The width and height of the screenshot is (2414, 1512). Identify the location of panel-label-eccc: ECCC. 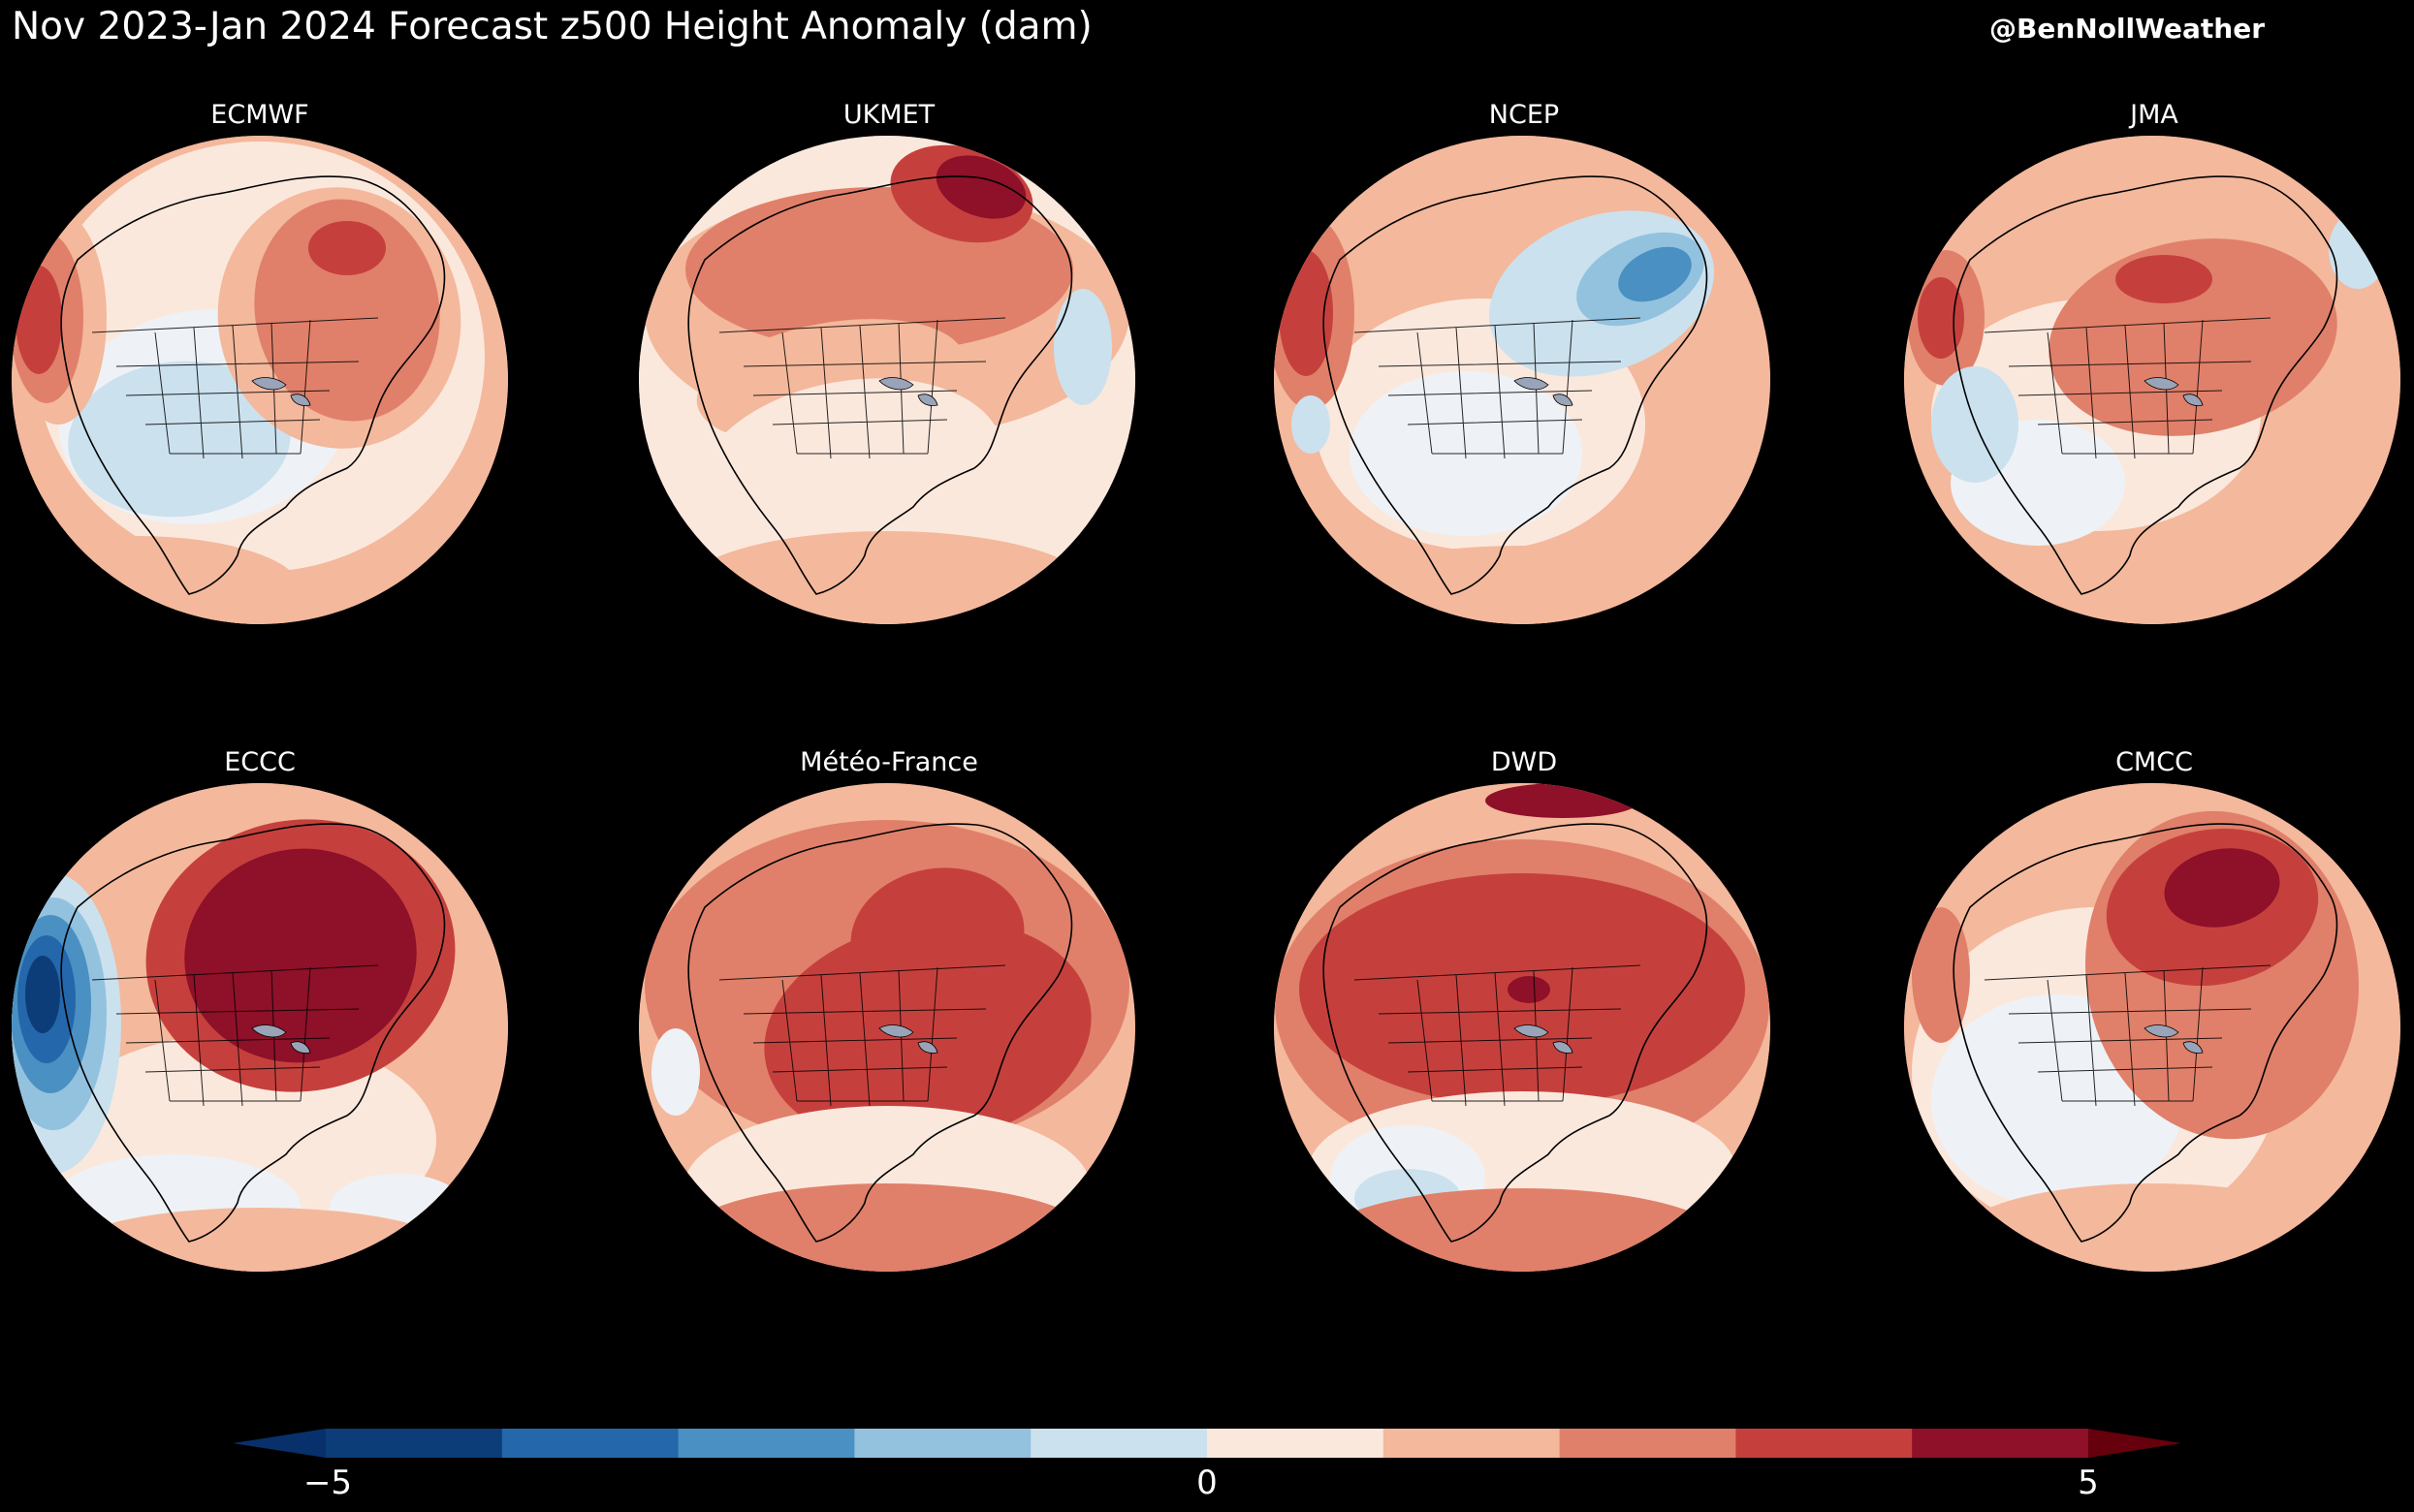
(260, 762).